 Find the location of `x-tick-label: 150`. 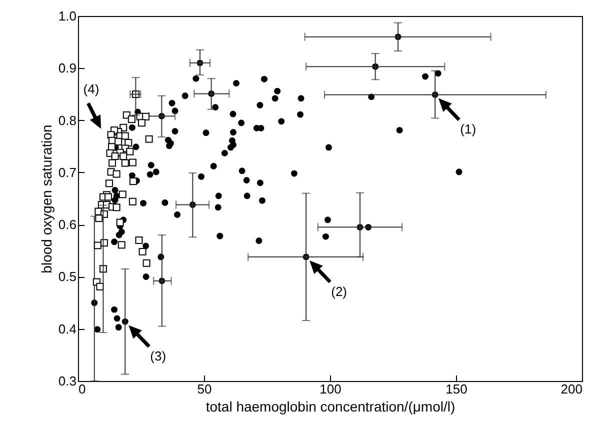

x-tick-label: 150 is located at coordinates (457, 389).